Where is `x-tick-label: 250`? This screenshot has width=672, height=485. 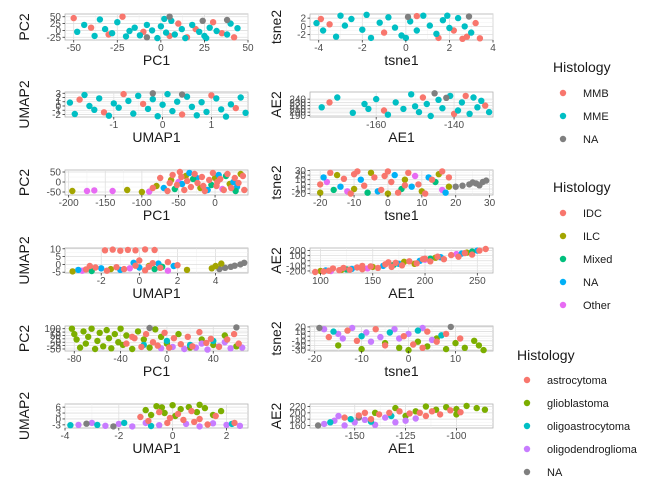
x-tick-label: 250 is located at coordinates (477, 281).